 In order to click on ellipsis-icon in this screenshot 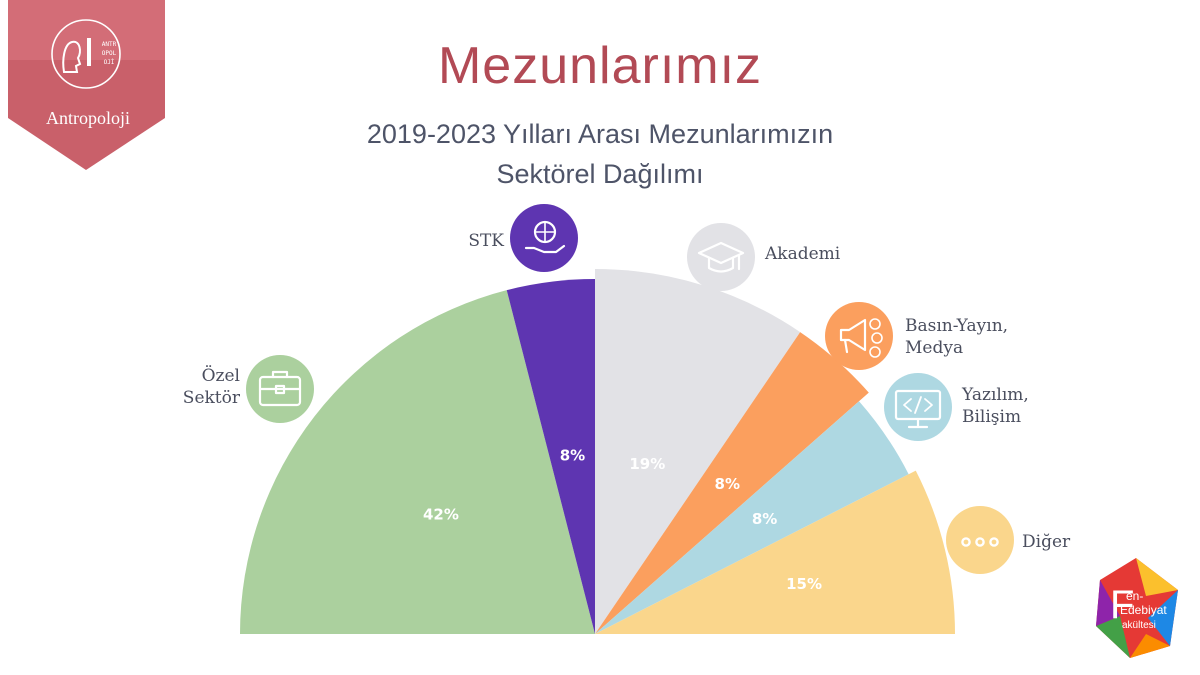, I will do `click(980, 540)`.